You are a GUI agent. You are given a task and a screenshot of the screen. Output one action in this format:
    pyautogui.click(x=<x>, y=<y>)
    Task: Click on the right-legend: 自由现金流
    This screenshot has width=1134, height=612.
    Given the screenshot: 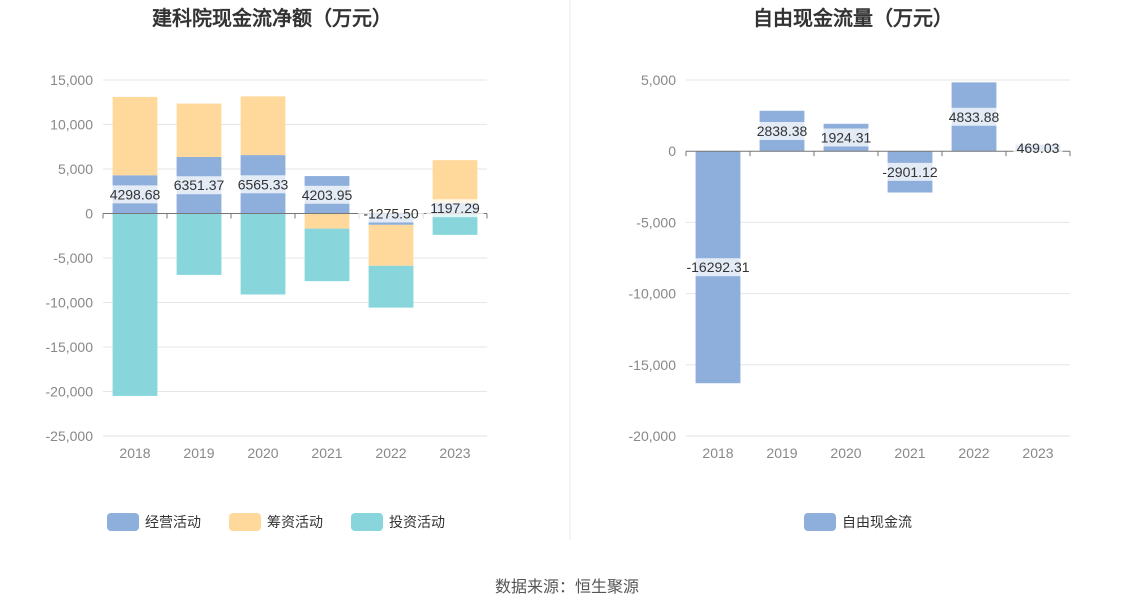 What is the action you would take?
    pyautogui.click(x=858, y=522)
    